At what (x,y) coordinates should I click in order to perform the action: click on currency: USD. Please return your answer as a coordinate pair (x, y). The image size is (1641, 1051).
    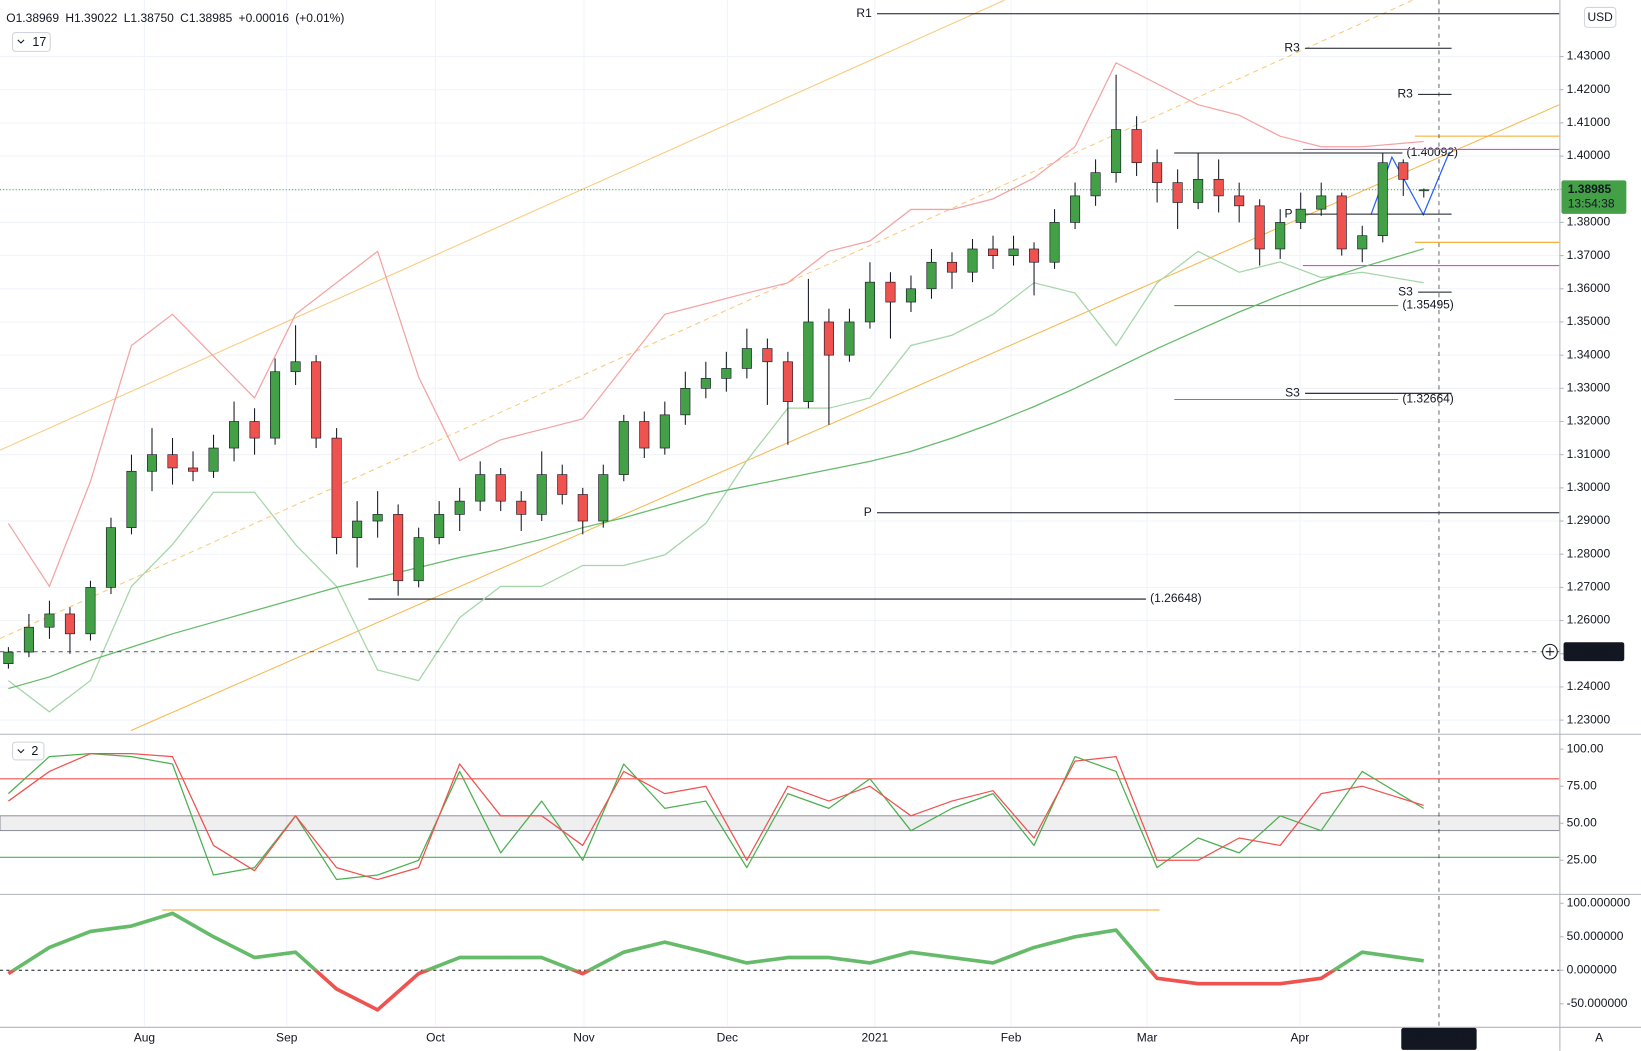
    Looking at the image, I should click on (1600, 17).